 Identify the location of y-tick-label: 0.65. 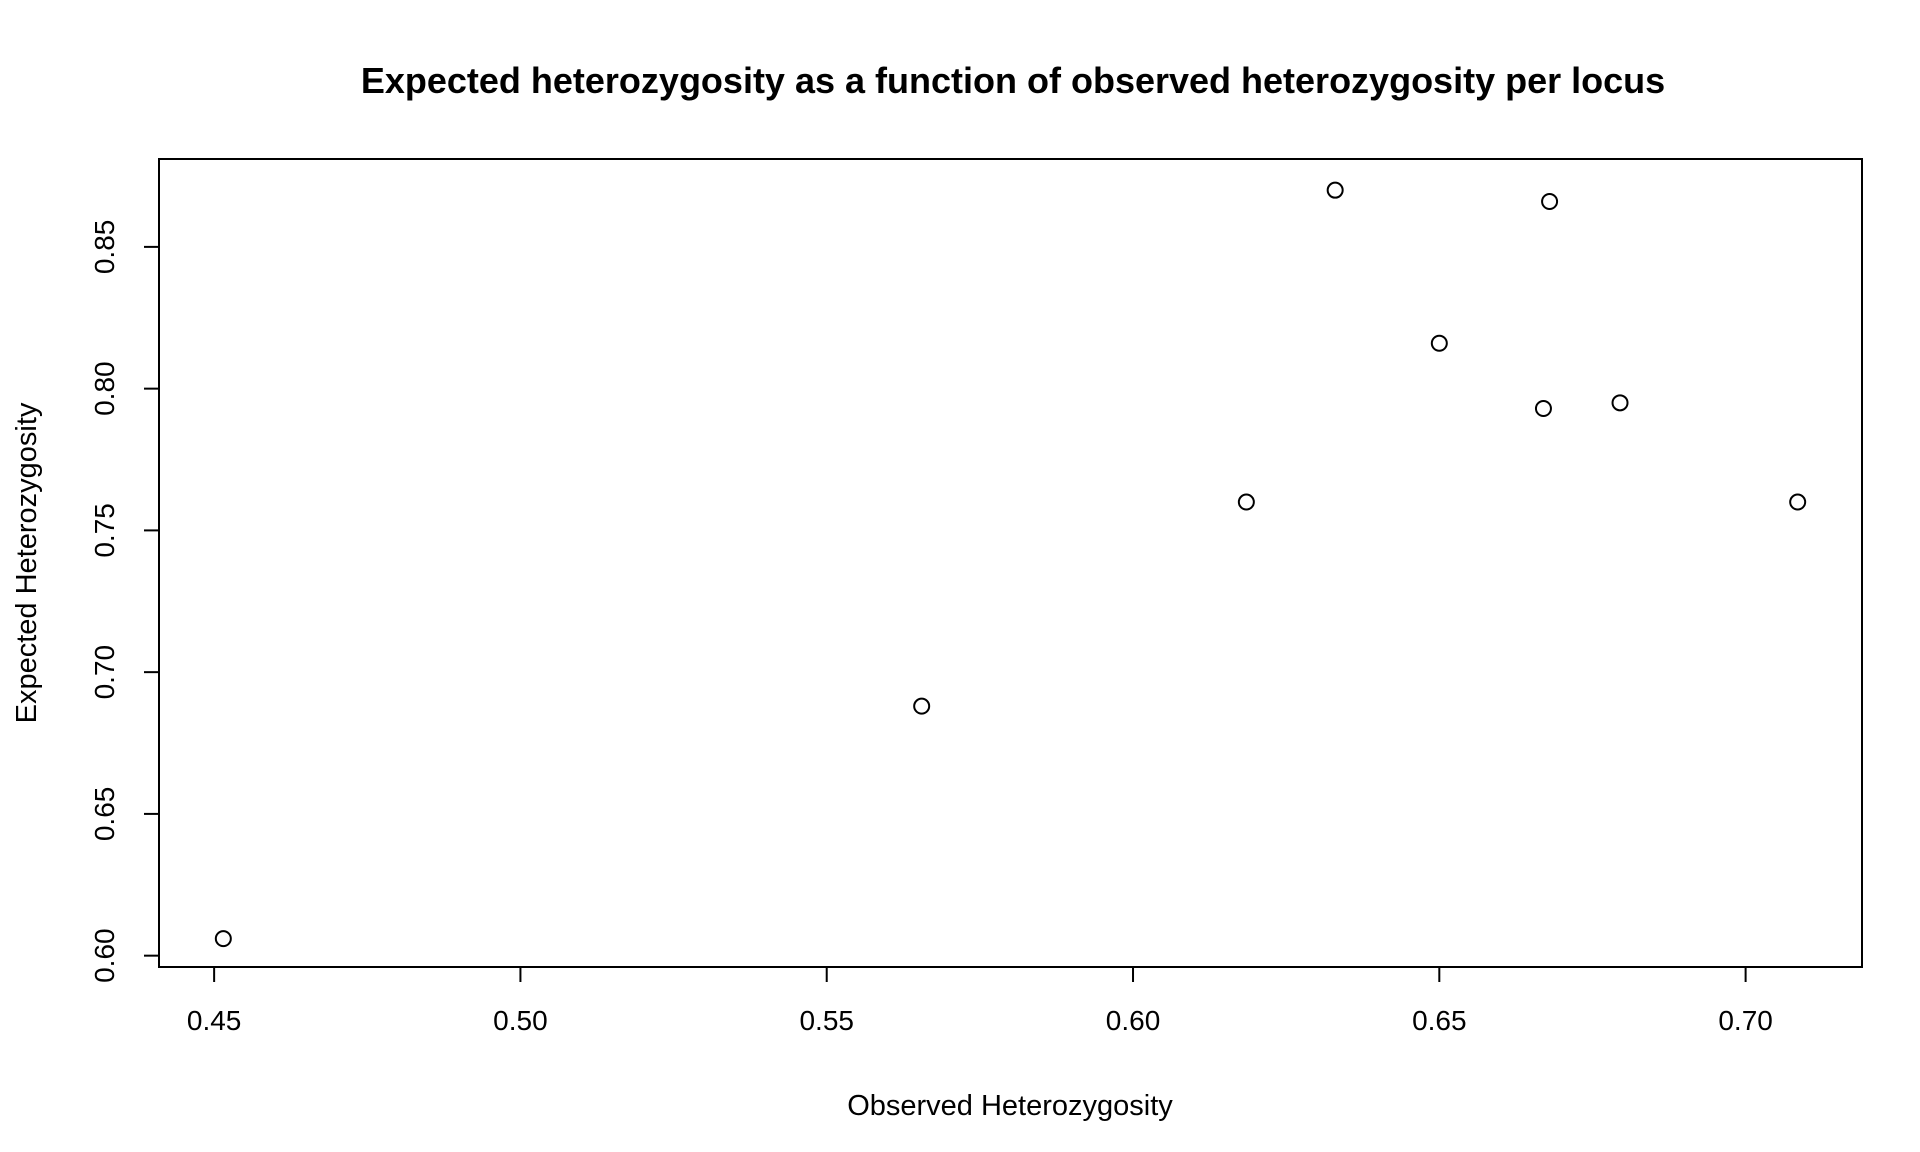
(104, 814).